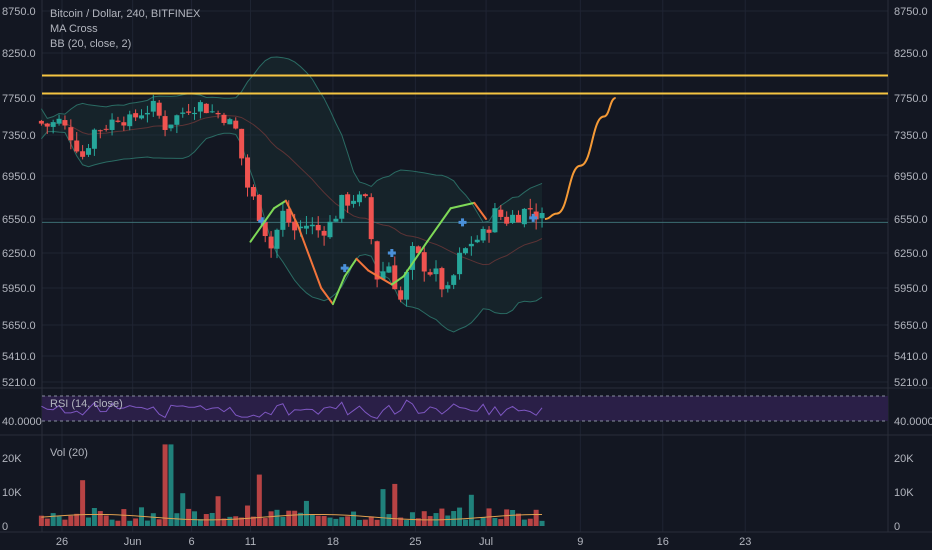 This screenshot has height=550, width=932. What do you see at coordinates (911, 220) in the screenshot?
I see `price-tick-label-right: 6550.0` at bounding box center [911, 220].